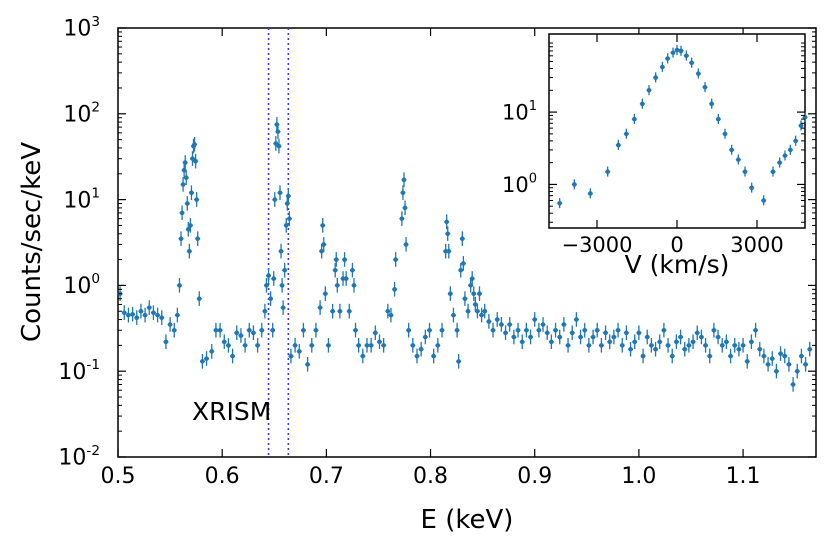 This screenshot has width=831, height=546. I want to click on inset-x-ticks: −3000 0 3000, so click(672, 145).